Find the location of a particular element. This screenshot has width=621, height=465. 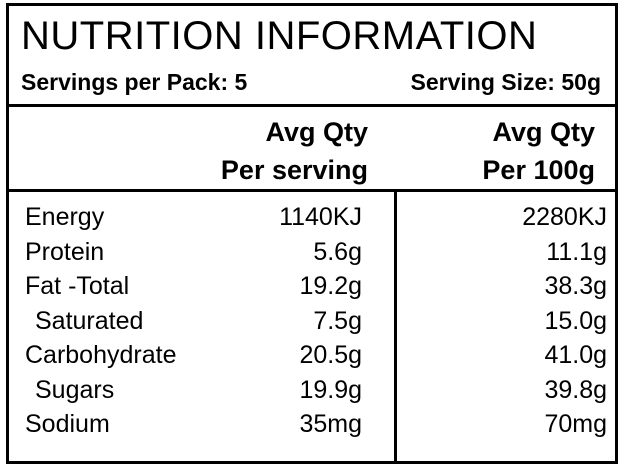

per-serving-value: 19.2g is located at coordinates (330, 286).